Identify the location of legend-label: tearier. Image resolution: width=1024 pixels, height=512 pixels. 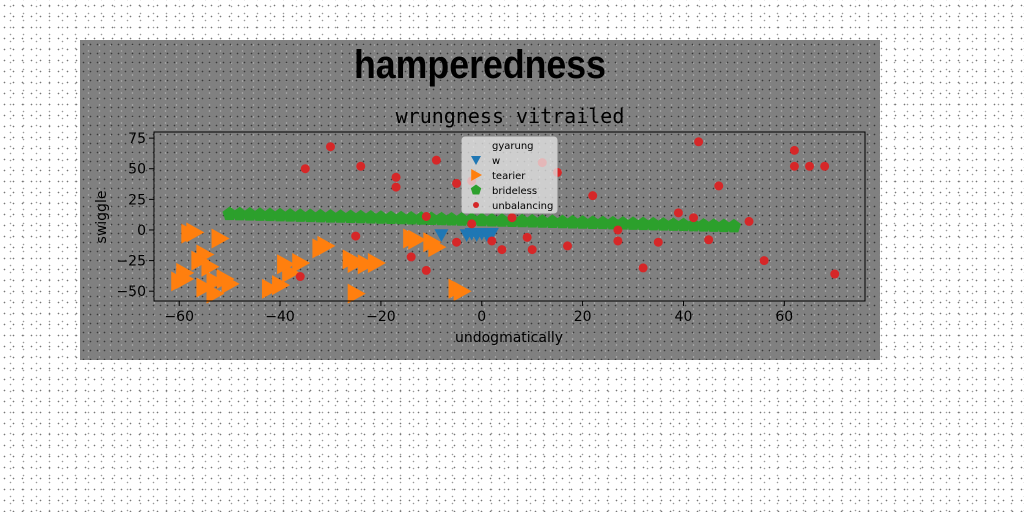
(509, 176).